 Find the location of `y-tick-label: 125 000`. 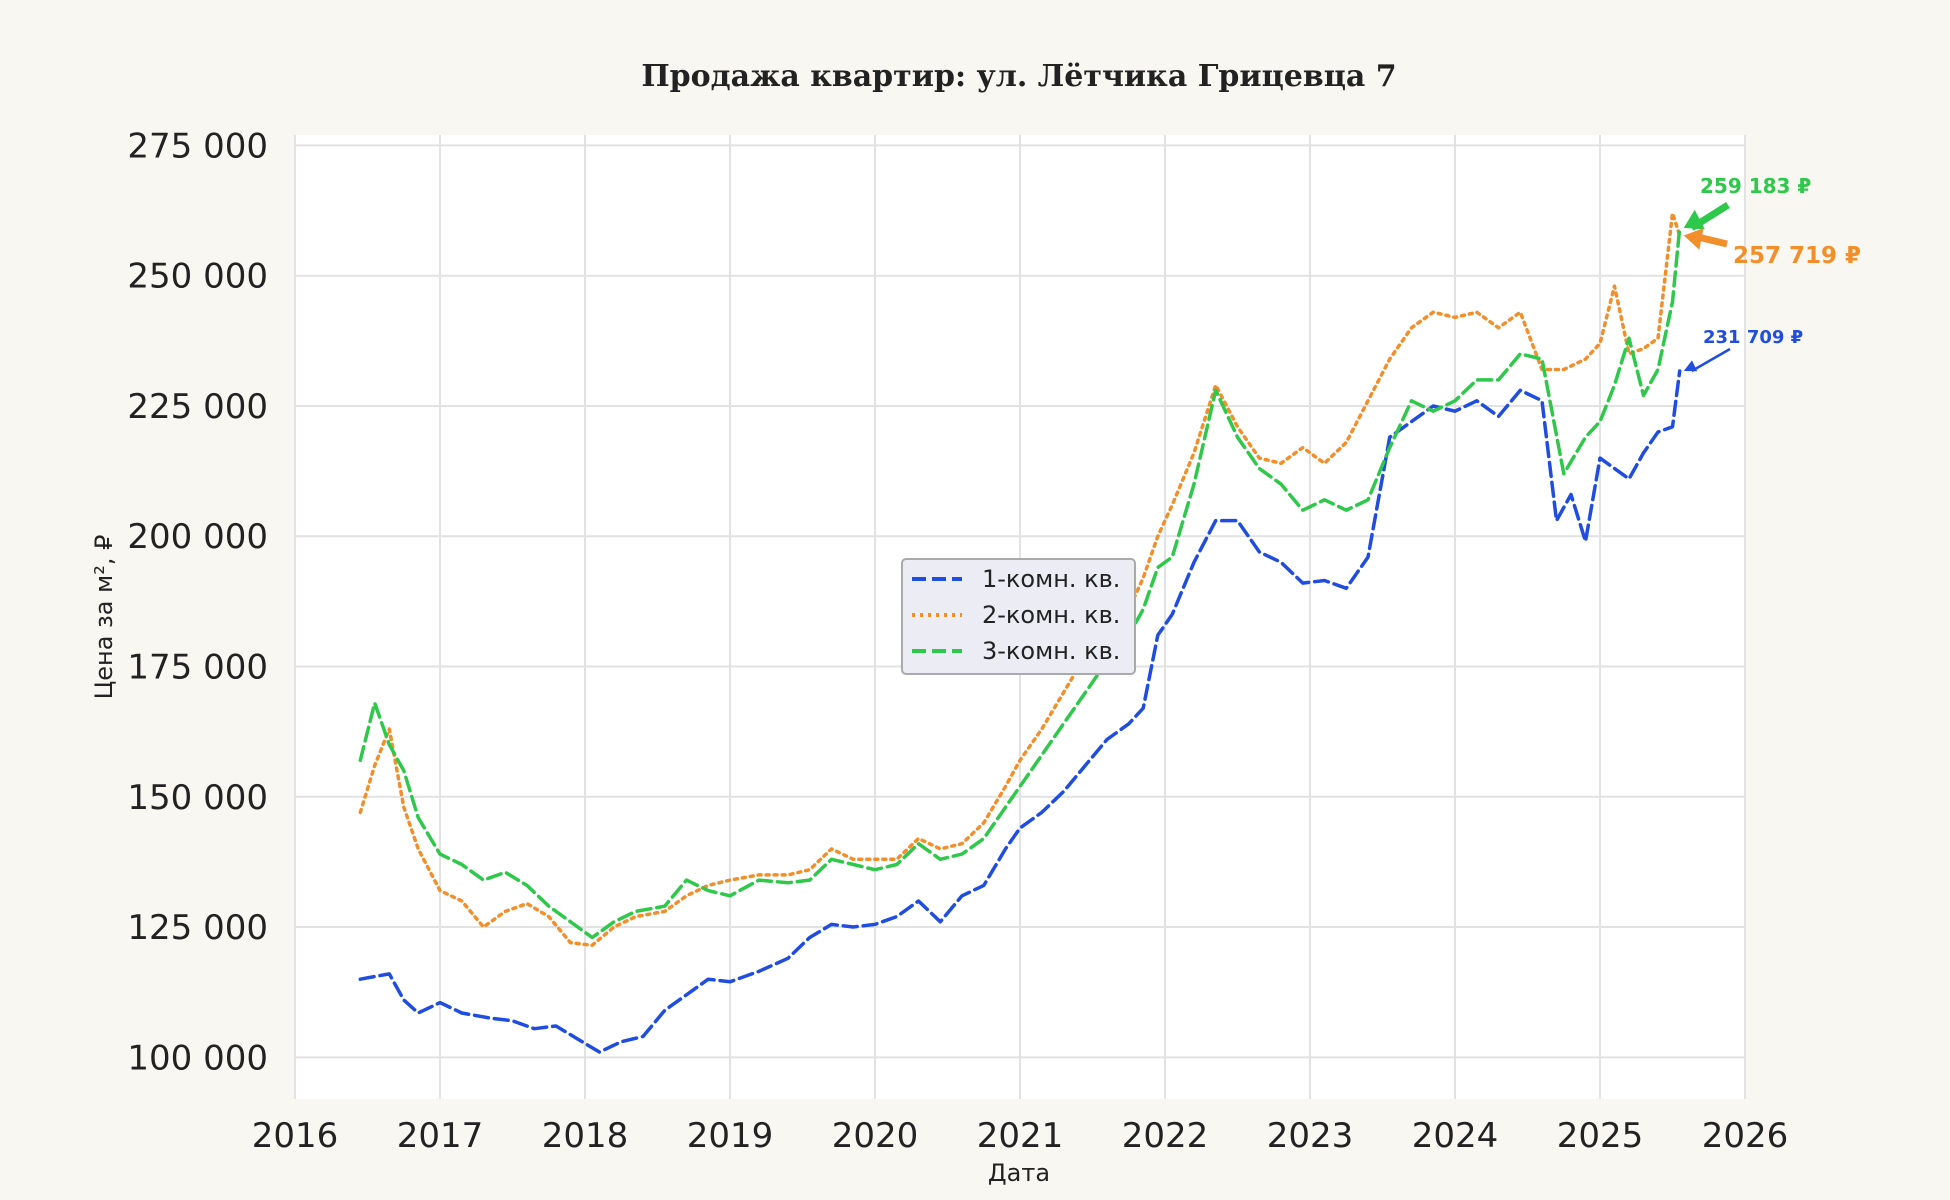

y-tick-label: 125 000 is located at coordinates (197, 928).